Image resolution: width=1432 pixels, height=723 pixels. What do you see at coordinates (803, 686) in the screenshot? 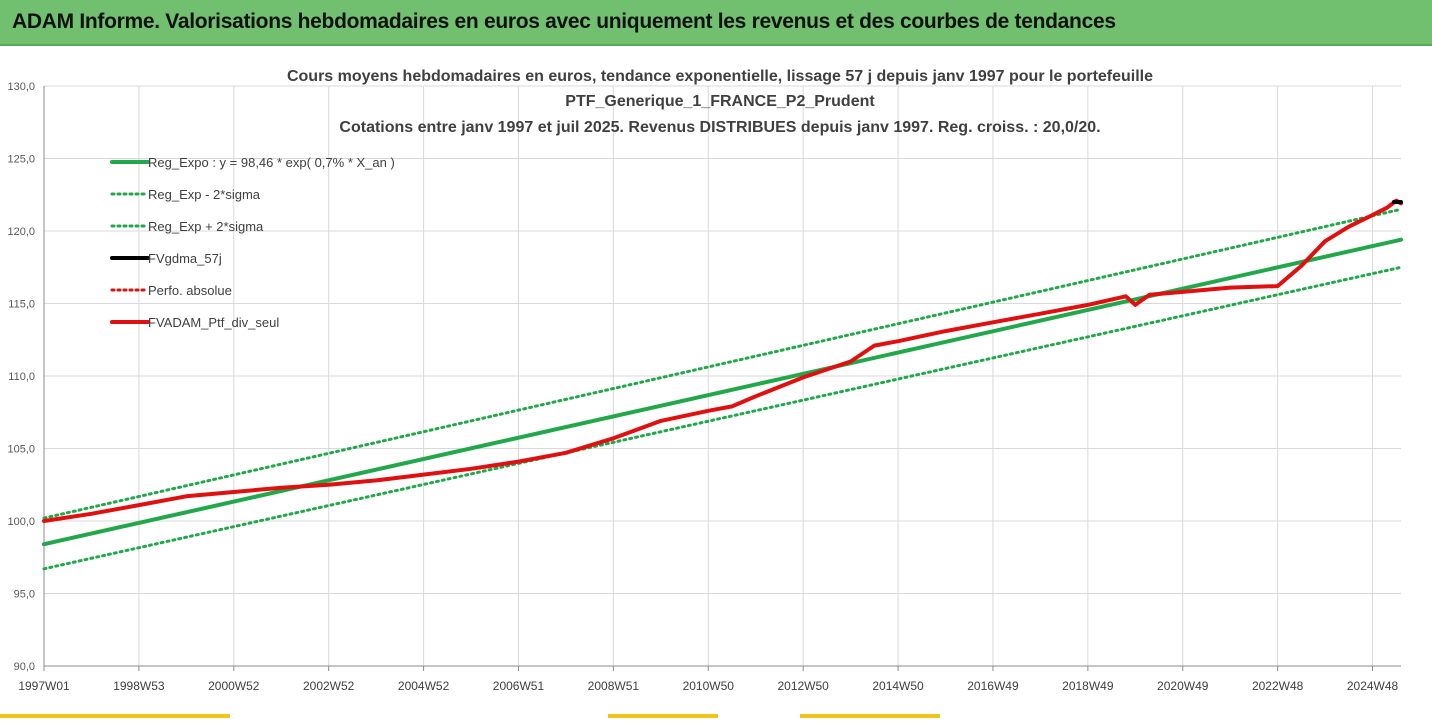
I see `x-tick-label: 2012W50` at bounding box center [803, 686].